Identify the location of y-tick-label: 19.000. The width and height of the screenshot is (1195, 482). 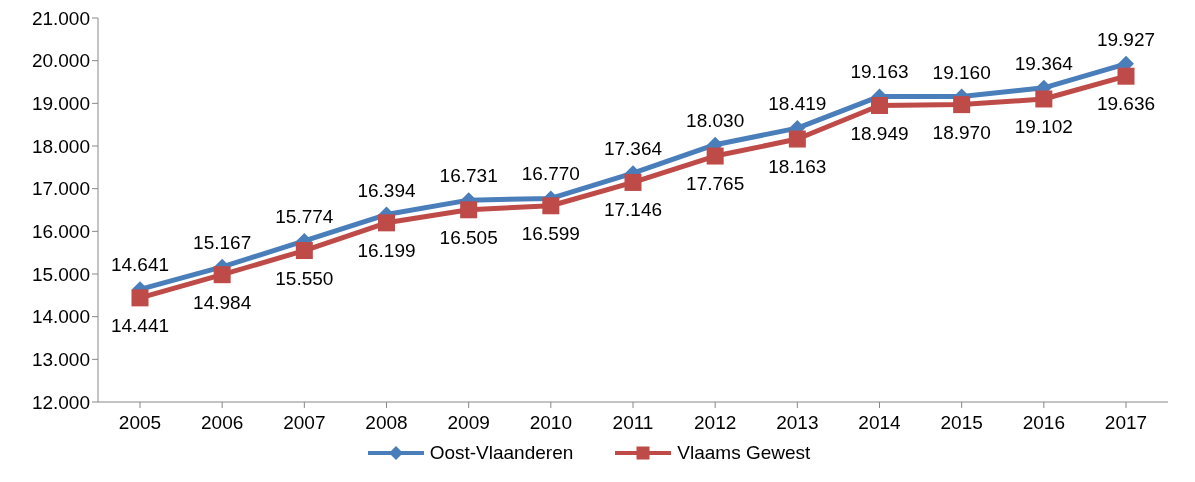
(60, 104).